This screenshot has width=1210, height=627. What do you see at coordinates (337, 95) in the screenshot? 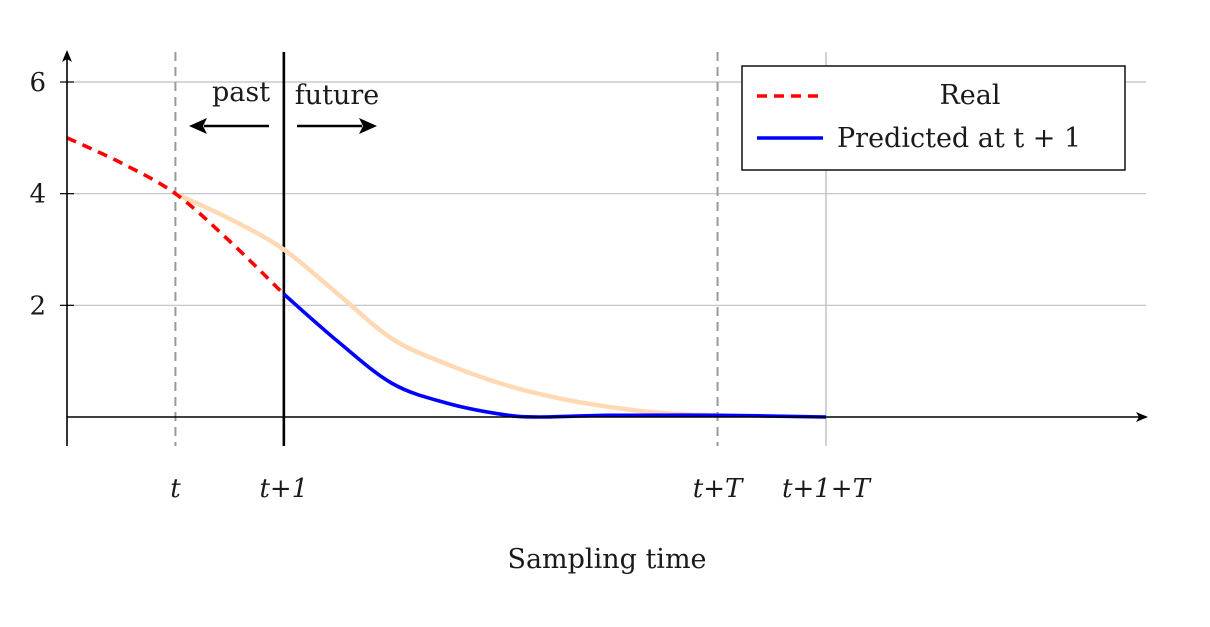
I see `future-label: future` at bounding box center [337, 95].